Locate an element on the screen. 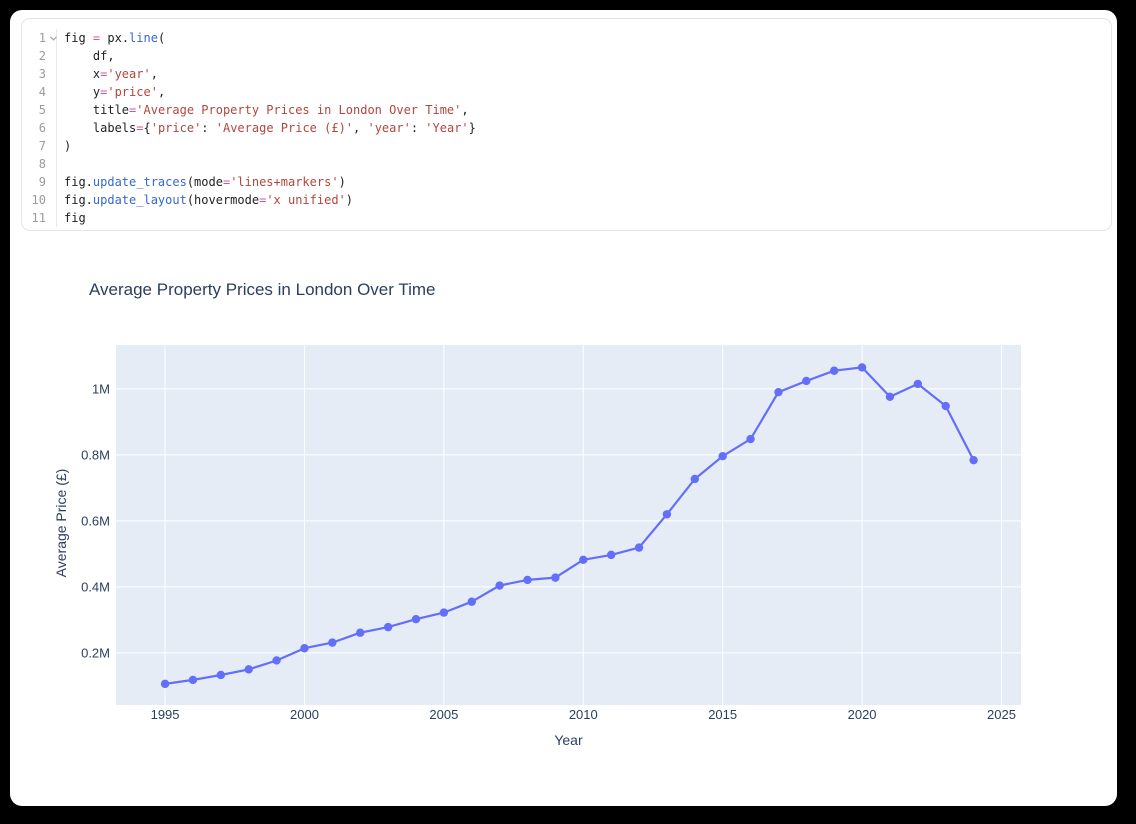  code-line-11: 11 fig is located at coordinates (566, 218).